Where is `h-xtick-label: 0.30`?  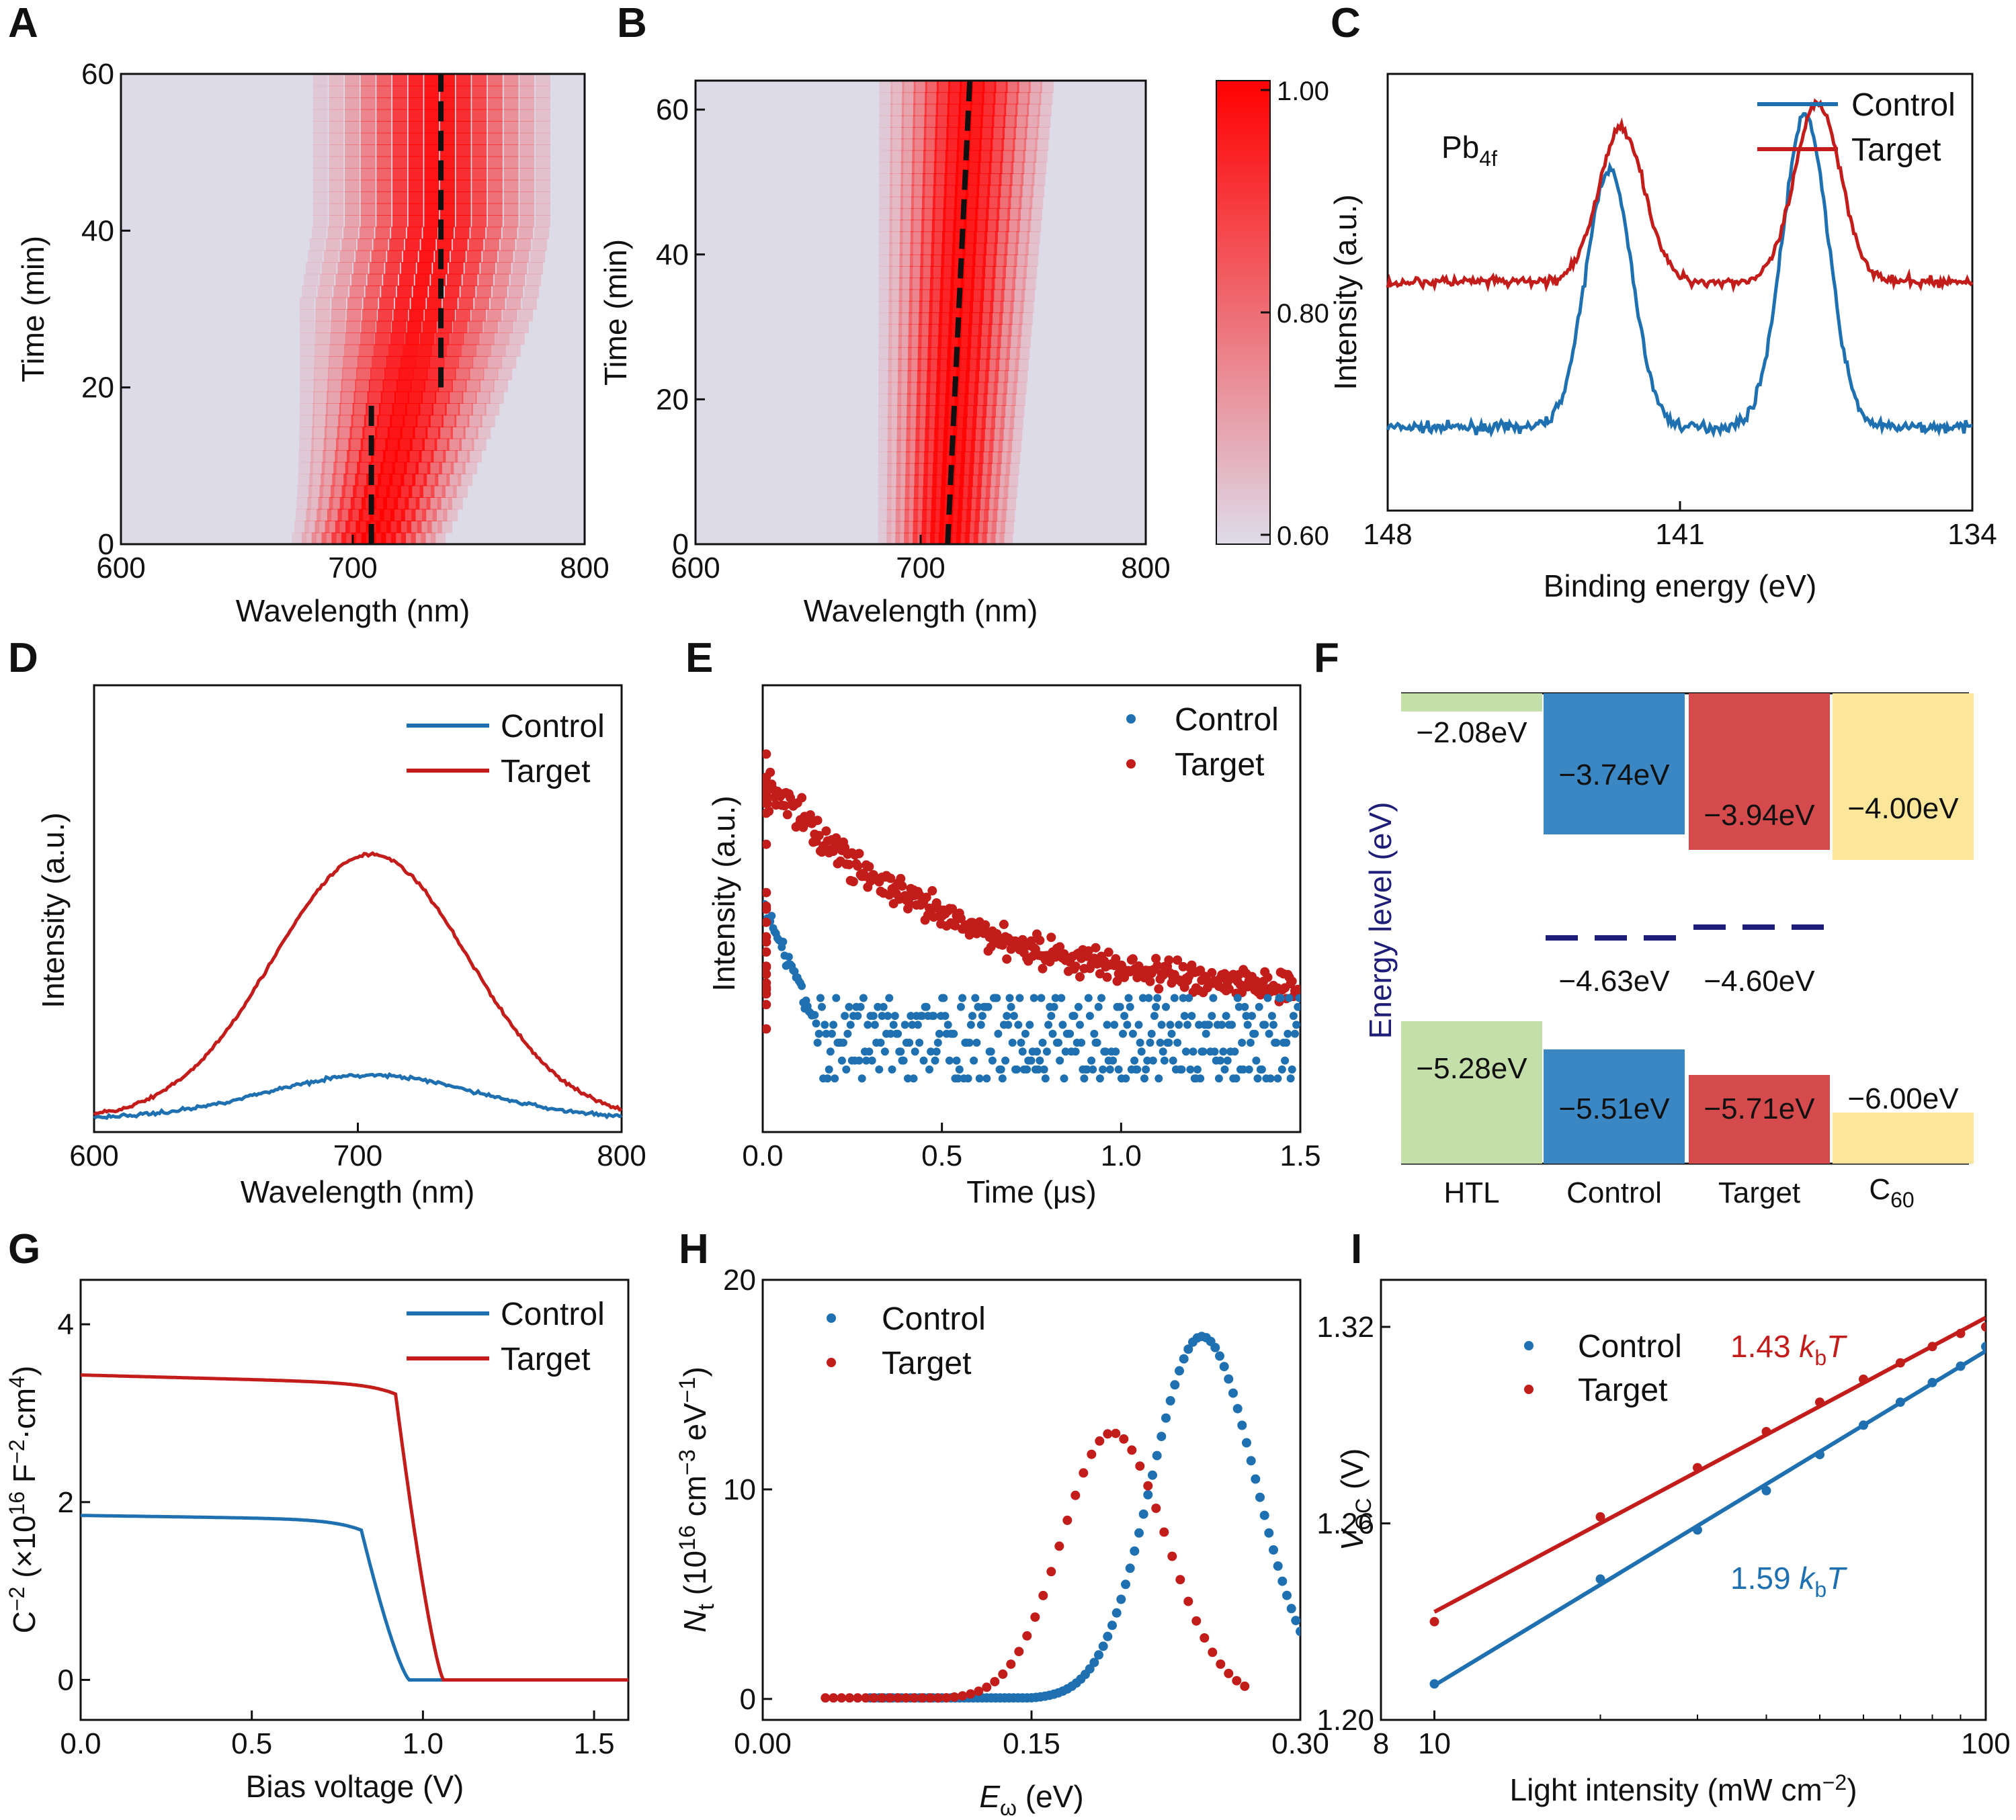
h-xtick-label: 0.30 is located at coordinates (1300, 1743).